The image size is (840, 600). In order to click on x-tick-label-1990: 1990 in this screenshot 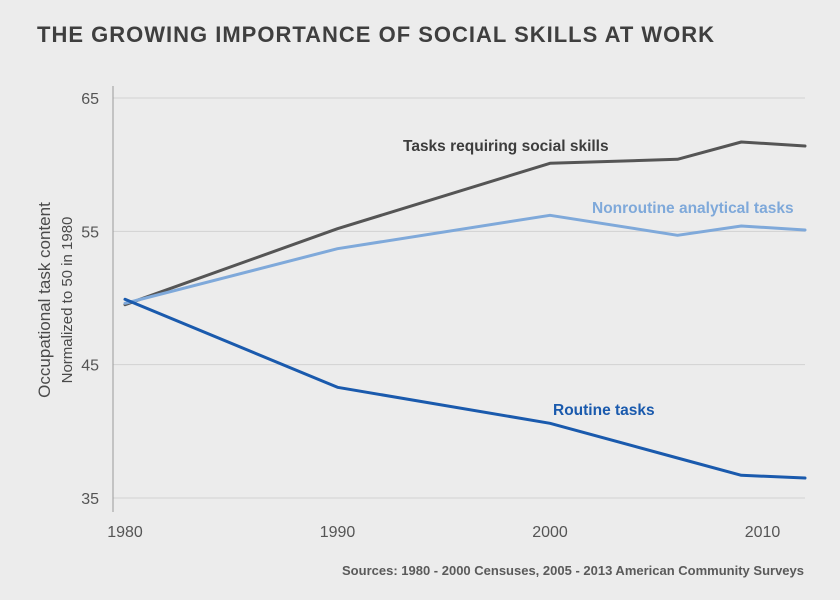, I will do `click(338, 532)`.